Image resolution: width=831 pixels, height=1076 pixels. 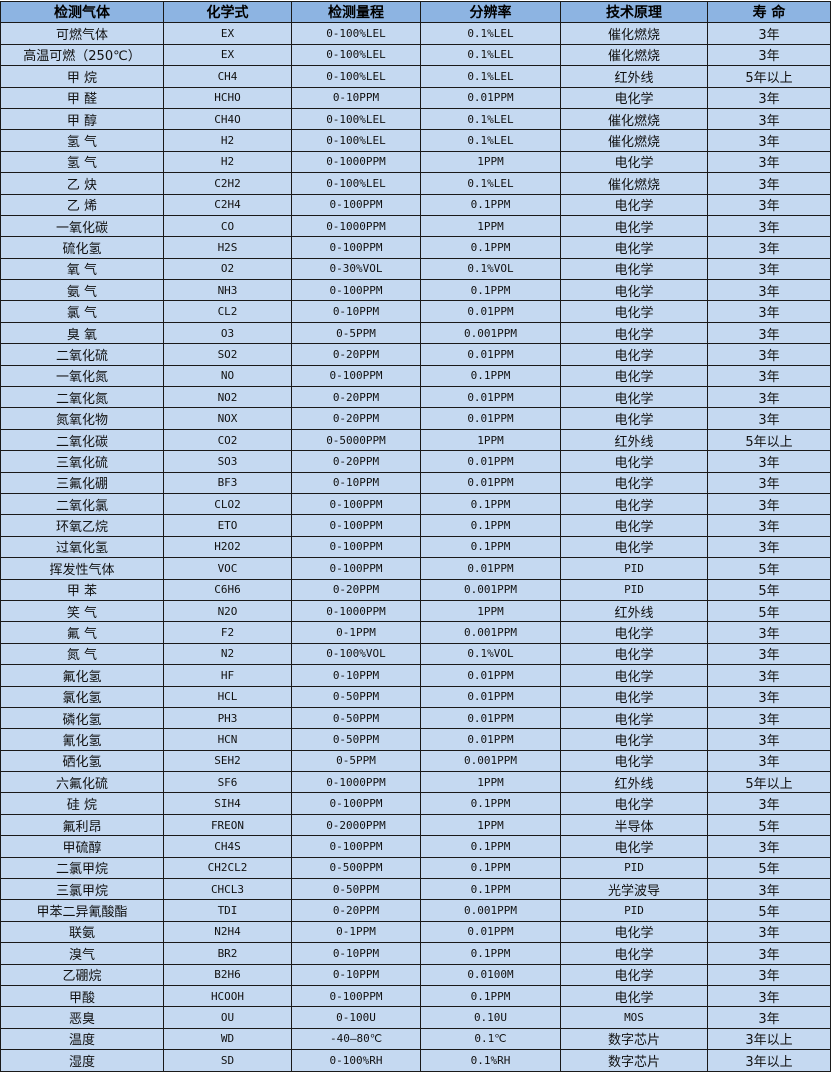 What do you see at coordinates (415, 525) in the screenshot?
I see `table-row: 环氧乙烷 ETO 0-100PPM 0.1PPM 电化学 3年` at bounding box center [415, 525].